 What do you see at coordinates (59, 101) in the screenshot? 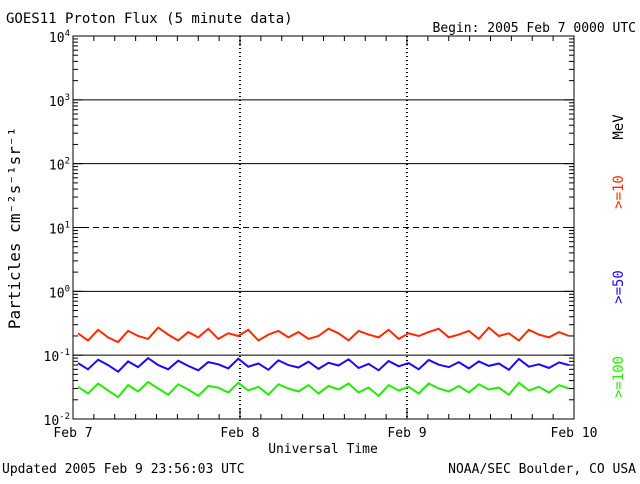
I see `y-tick-label: 10³` at bounding box center [59, 101].